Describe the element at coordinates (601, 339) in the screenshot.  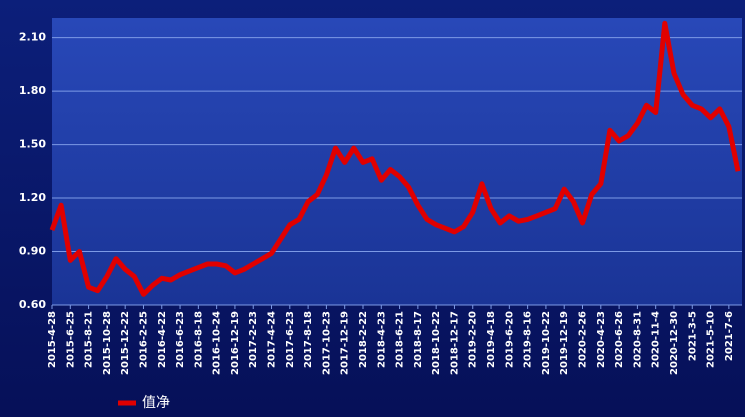
I see `x-tick-label: 2020-4-23` at that location.